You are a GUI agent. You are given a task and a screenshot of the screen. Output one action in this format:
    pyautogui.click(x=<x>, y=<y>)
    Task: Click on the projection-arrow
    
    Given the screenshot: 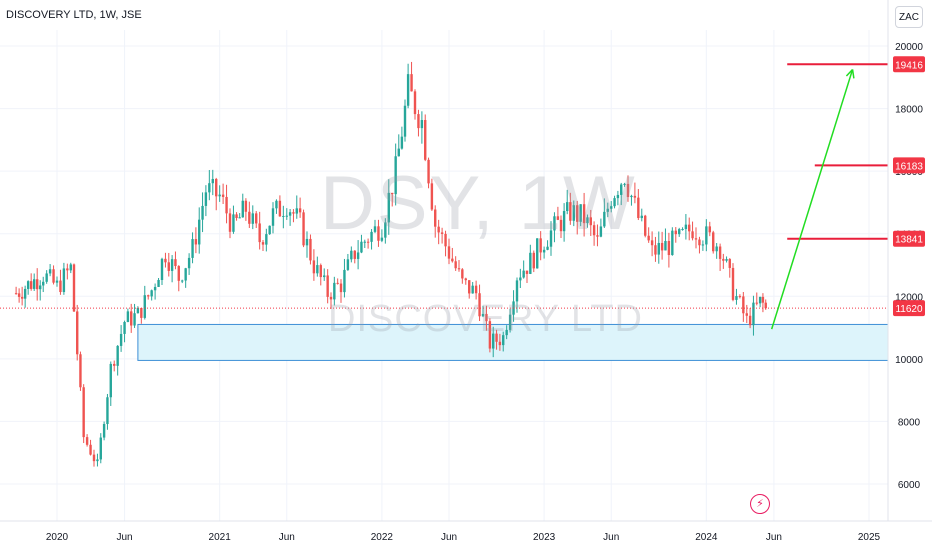 What is the action you would take?
    pyautogui.click(x=812, y=199)
    